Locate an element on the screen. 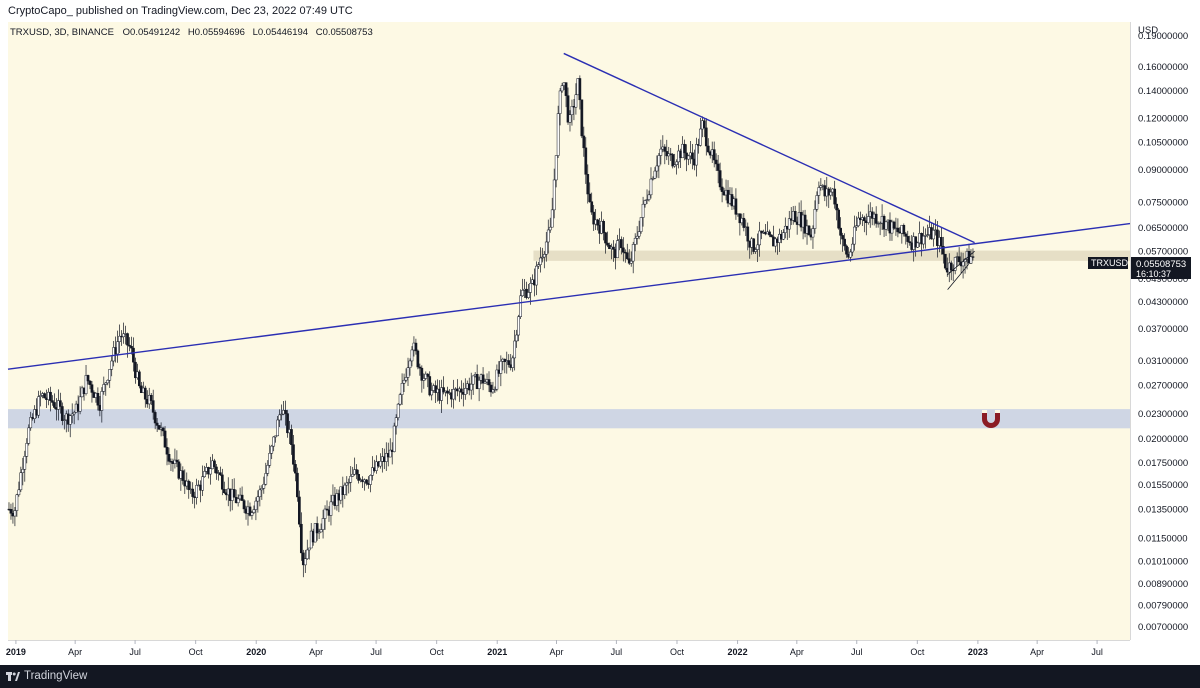 This screenshot has width=1200, height=688. y-tick-label: 0.19000000 is located at coordinates (1163, 36).